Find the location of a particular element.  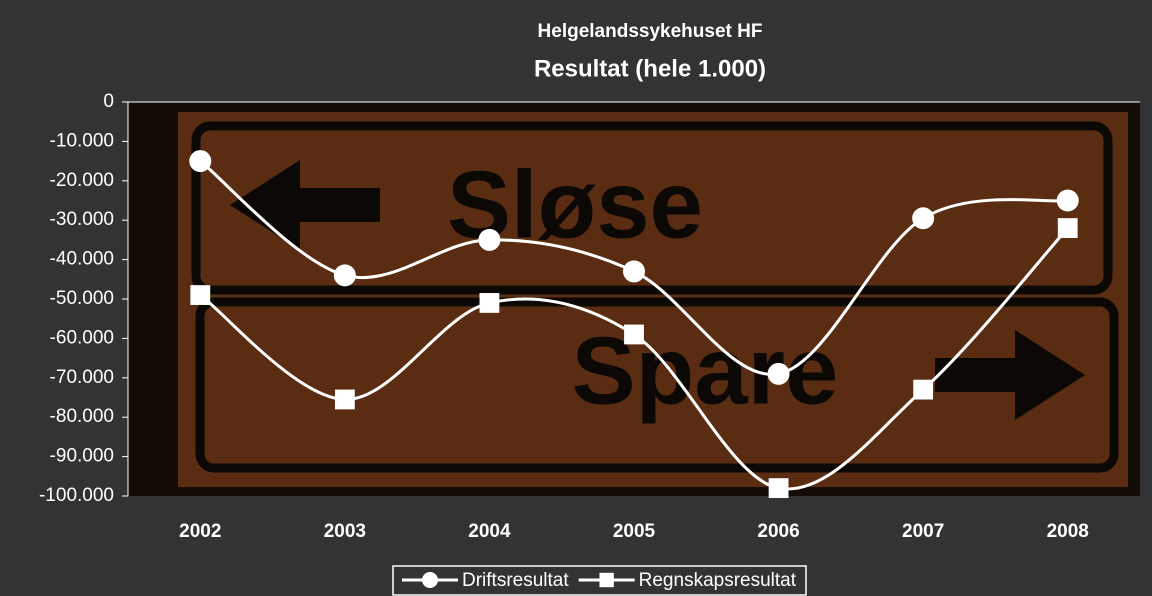

y-tick-label: -20.000 is located at coordinates (82, 180).